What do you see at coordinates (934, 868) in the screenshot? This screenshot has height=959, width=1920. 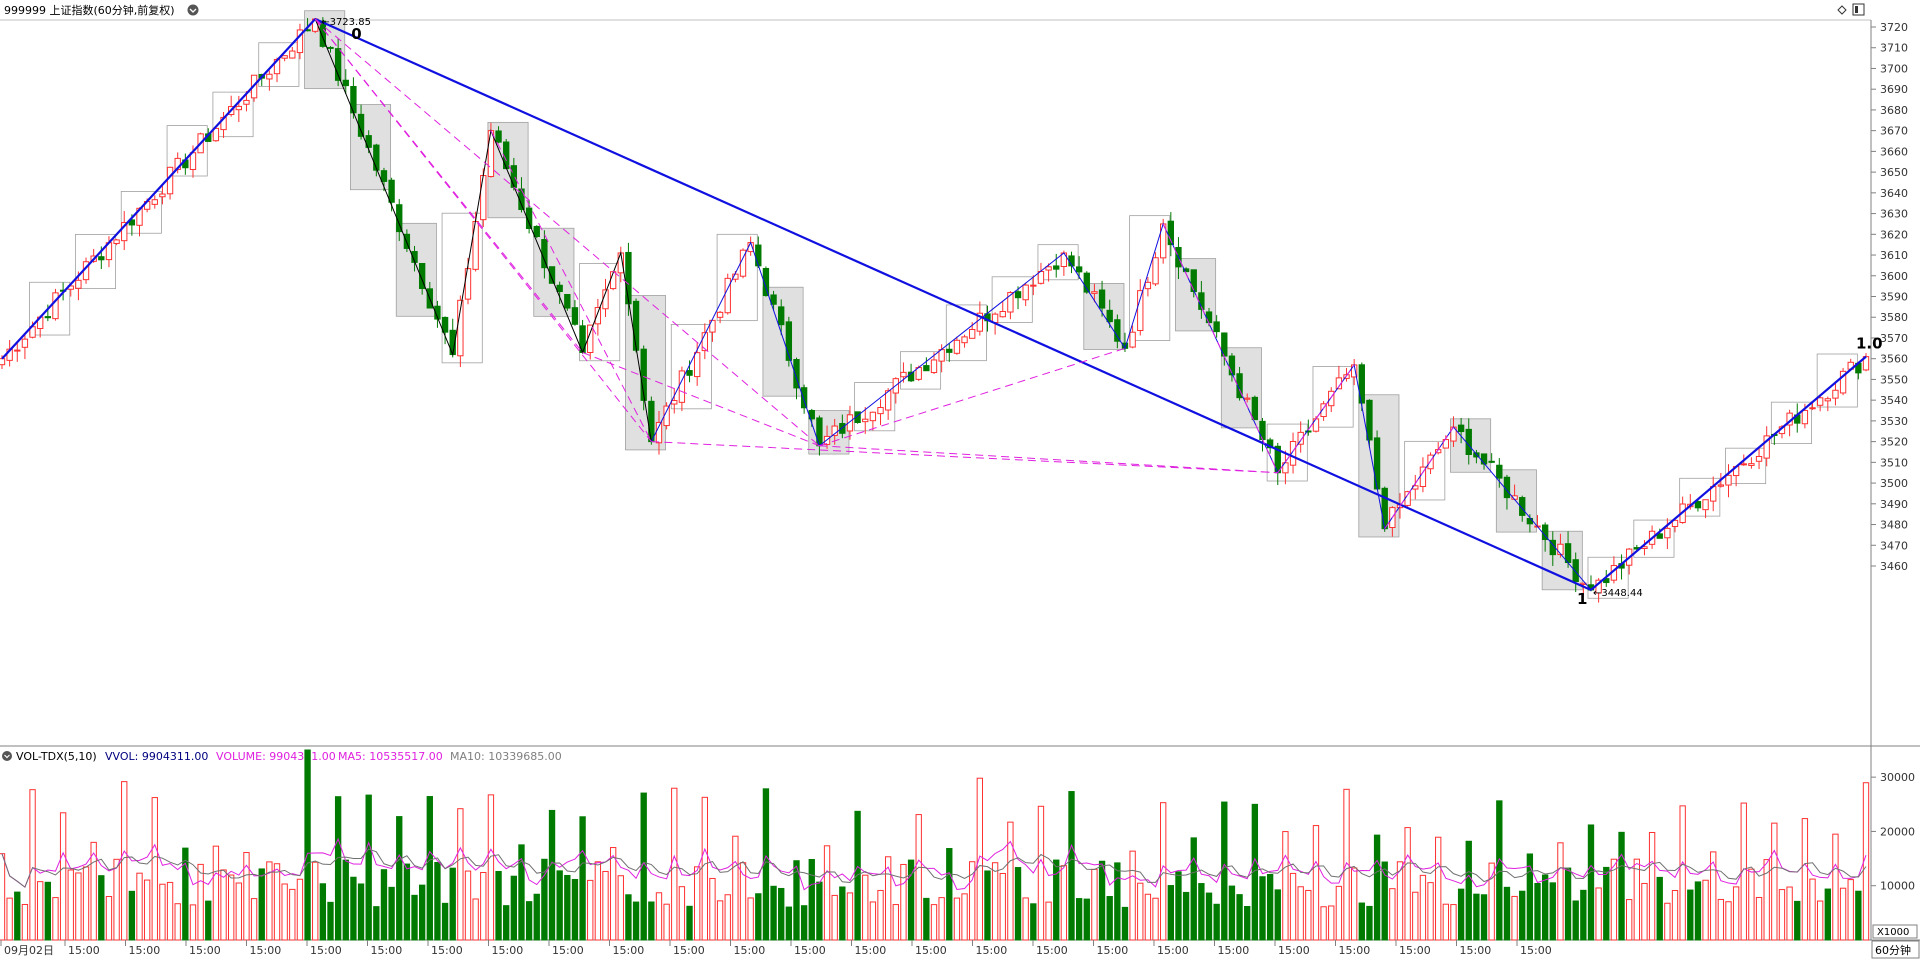 I see `ma10-line` at bounding box center [934, 868].